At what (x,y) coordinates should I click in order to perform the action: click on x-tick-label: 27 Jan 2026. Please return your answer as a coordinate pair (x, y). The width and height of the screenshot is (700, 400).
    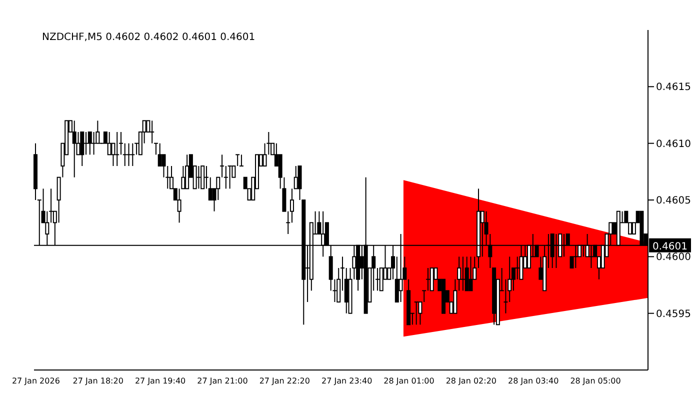
    Looking at the image, I should click on (36, 381).